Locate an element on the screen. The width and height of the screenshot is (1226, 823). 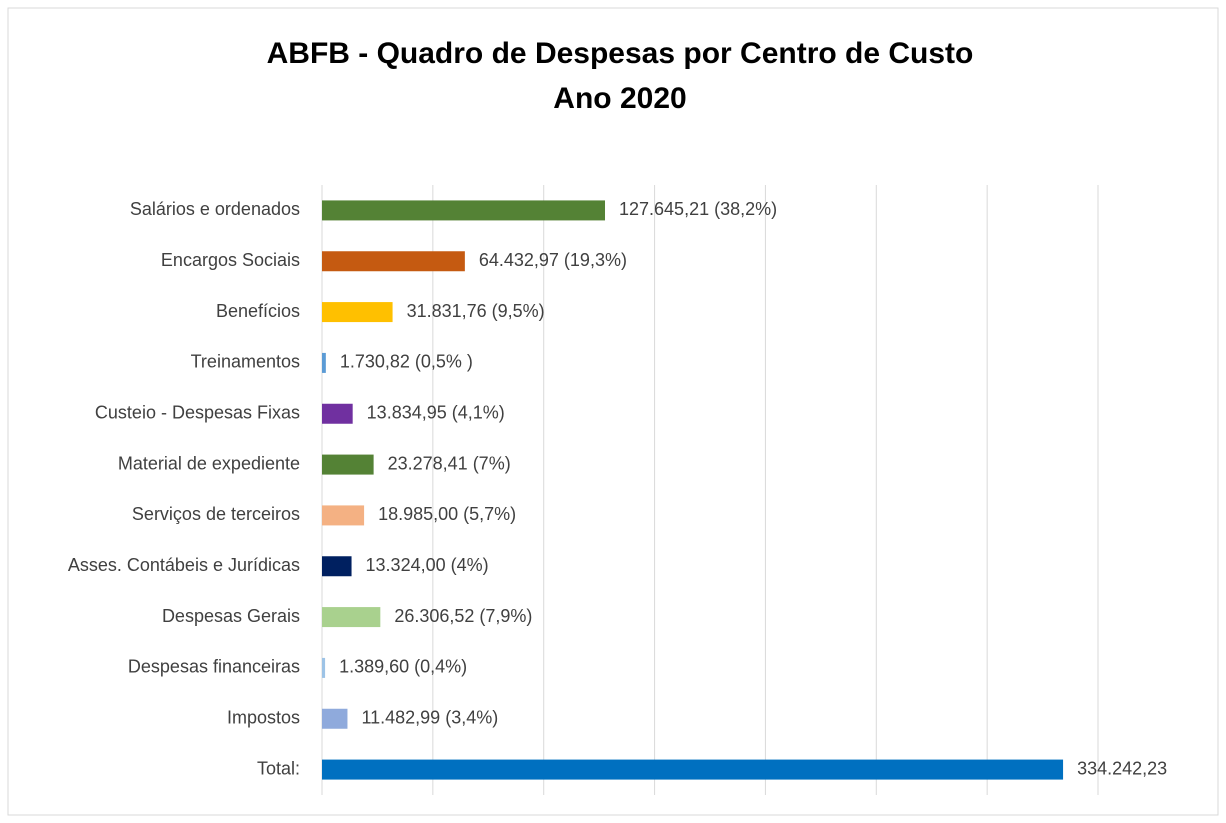
data-label: 1.730,82 (0,5% ) is located at coordinates (406, 362).